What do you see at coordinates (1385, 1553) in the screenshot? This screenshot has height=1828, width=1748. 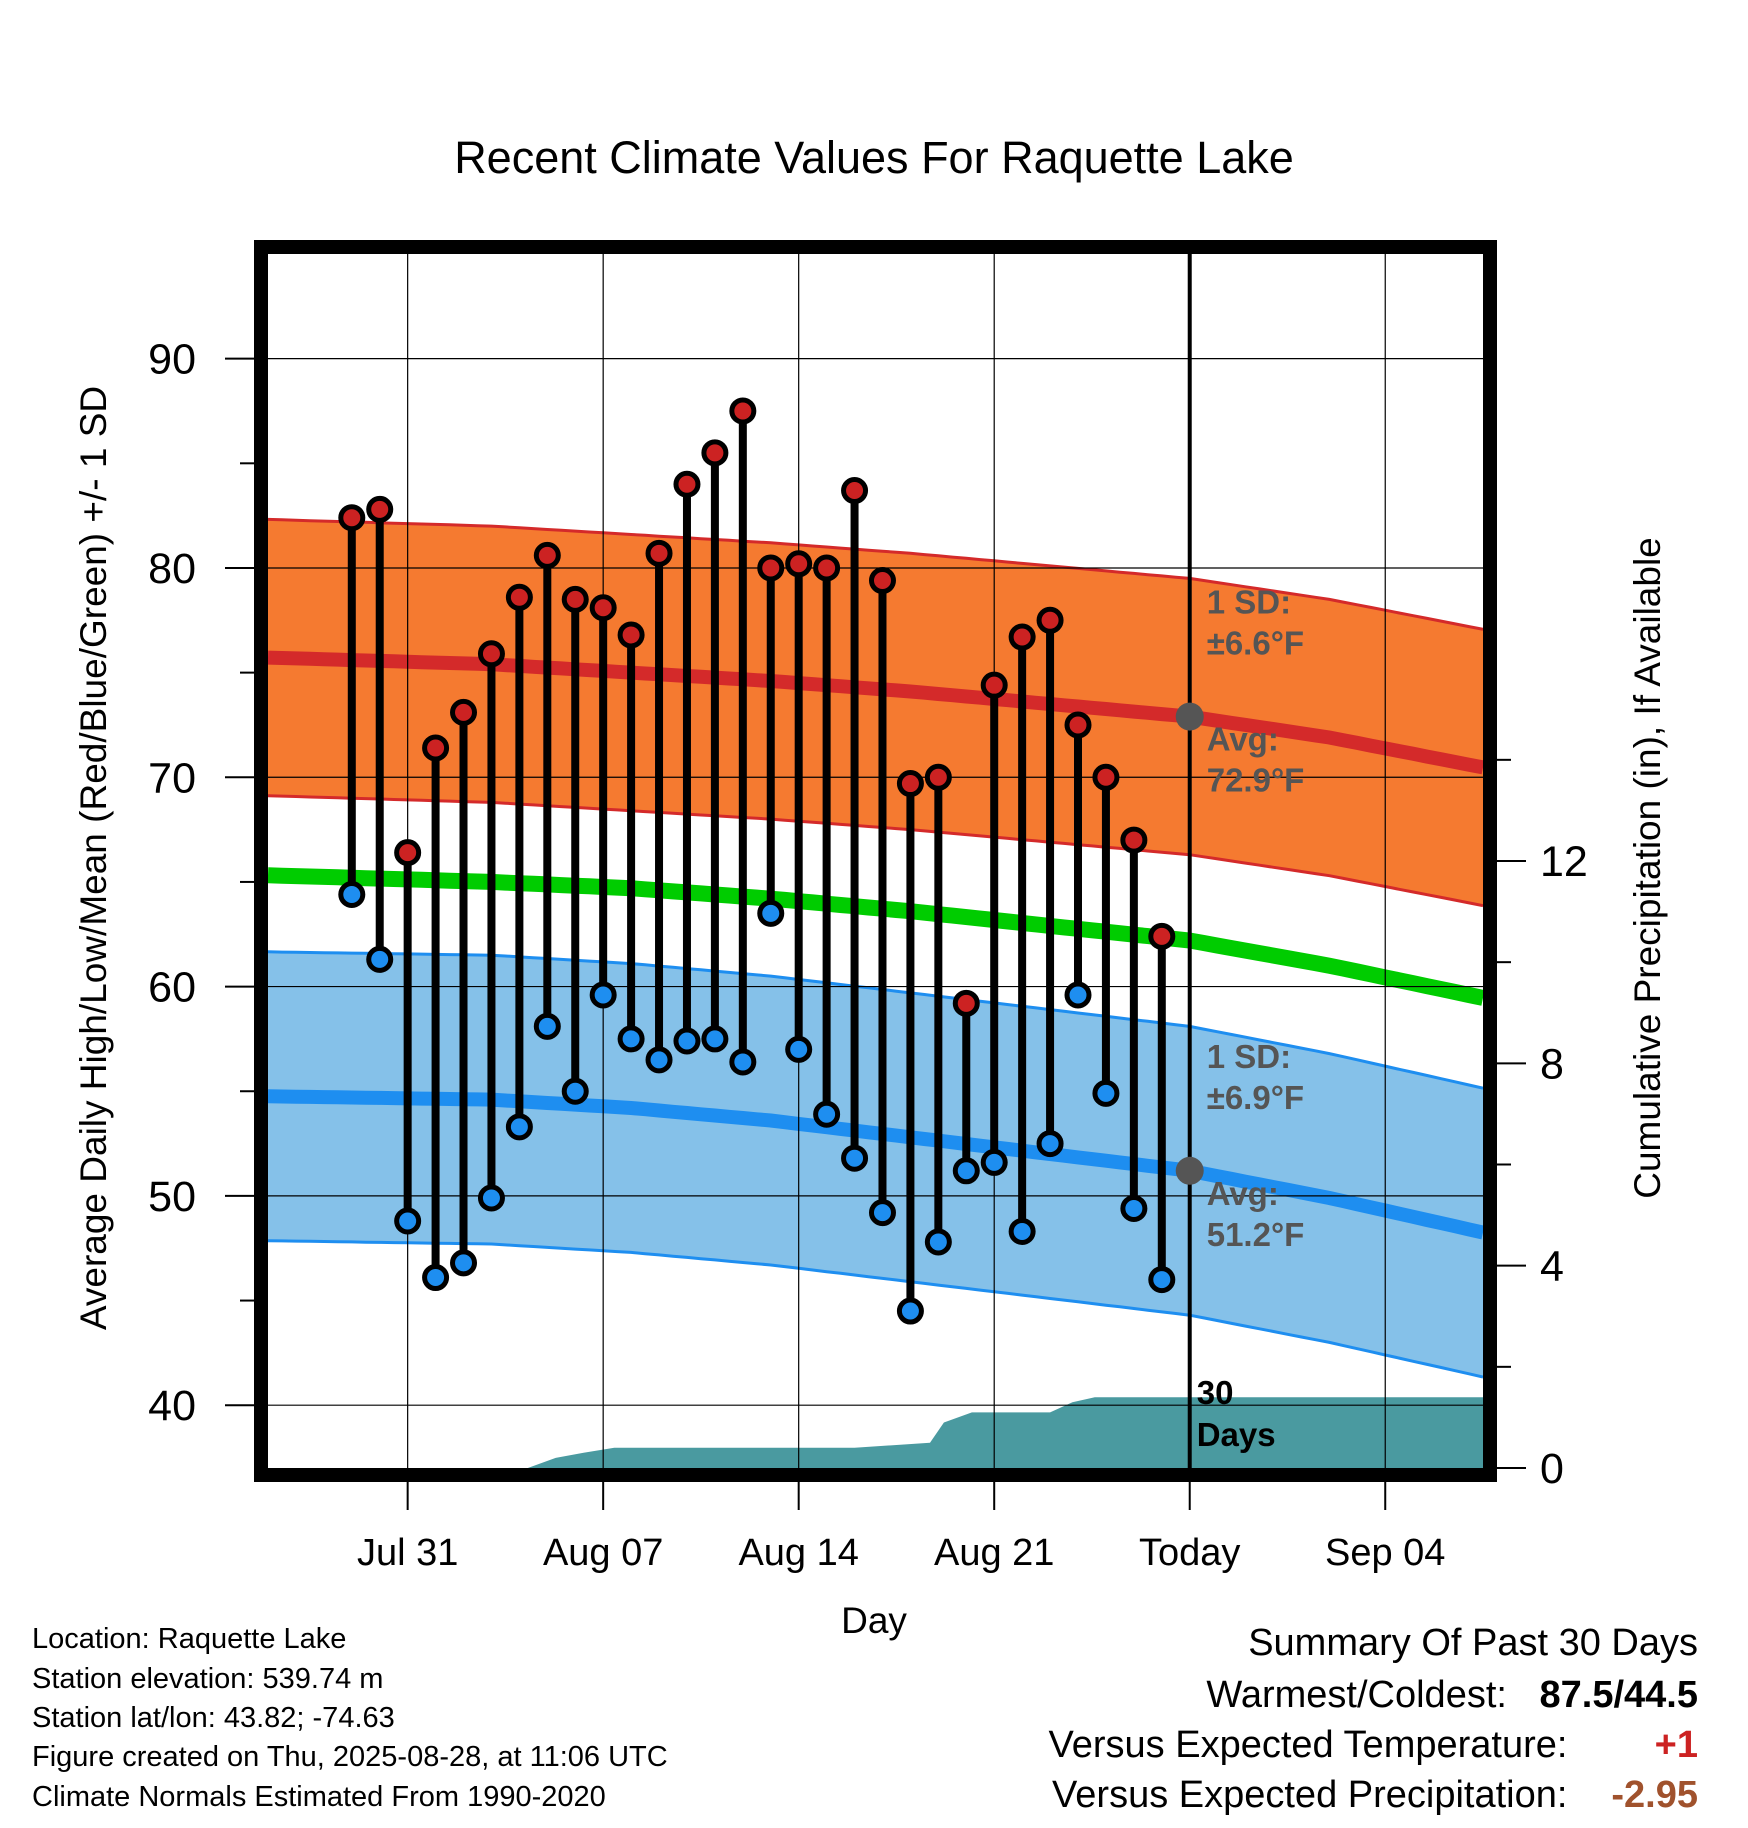 I see `x-tick-label: Sep 04` at bounding box center [1385, 1553].